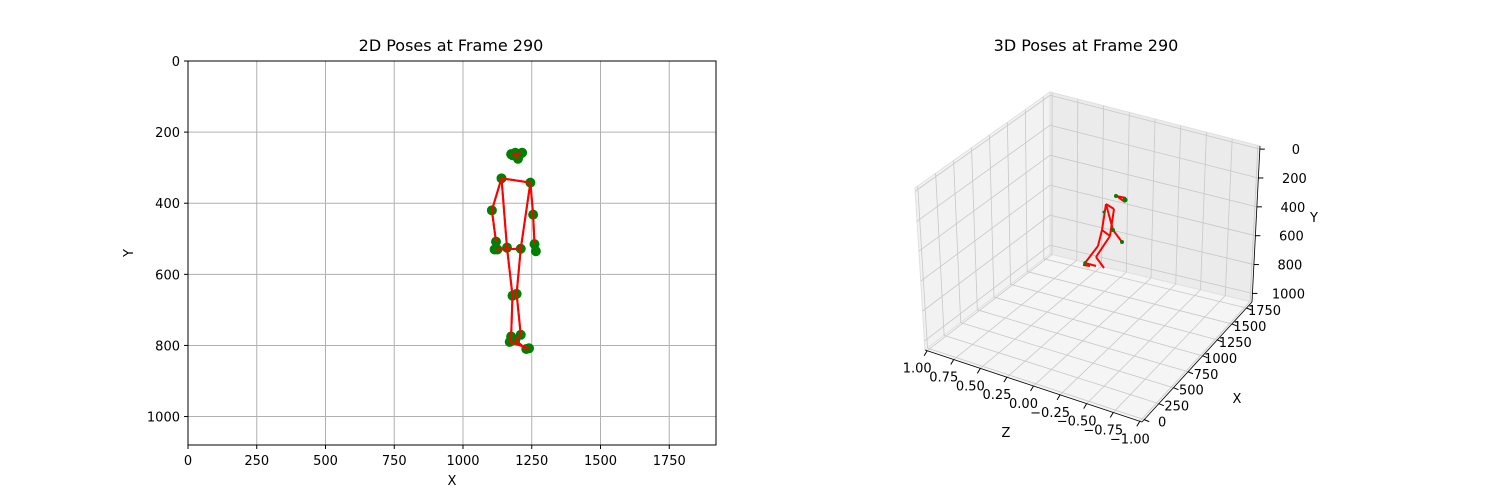 Image resolution: width=1500 pixels, height=500 pixels. I want to click on y-axis-label-2d: Y, so click(129, 253).